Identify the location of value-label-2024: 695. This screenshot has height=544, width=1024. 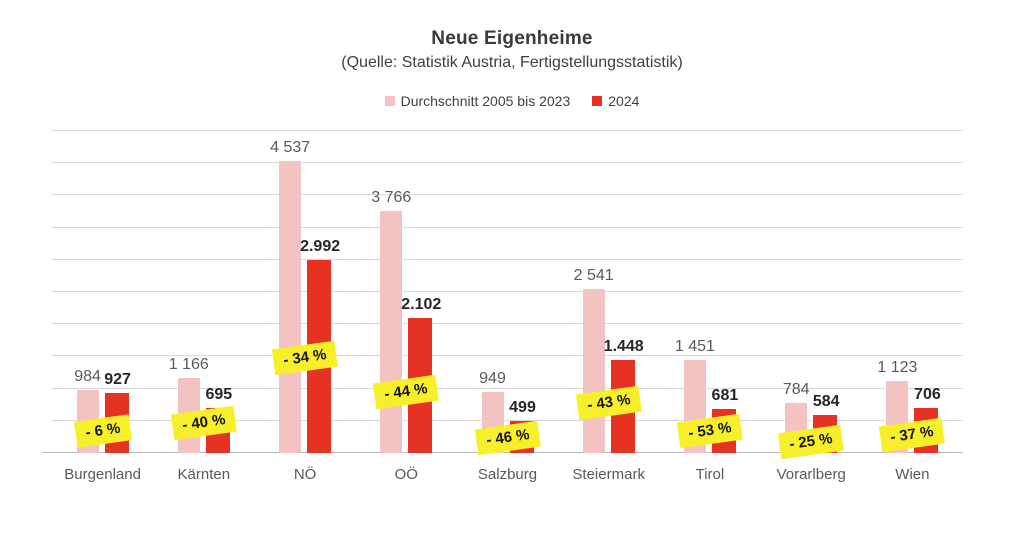
(219, 395).